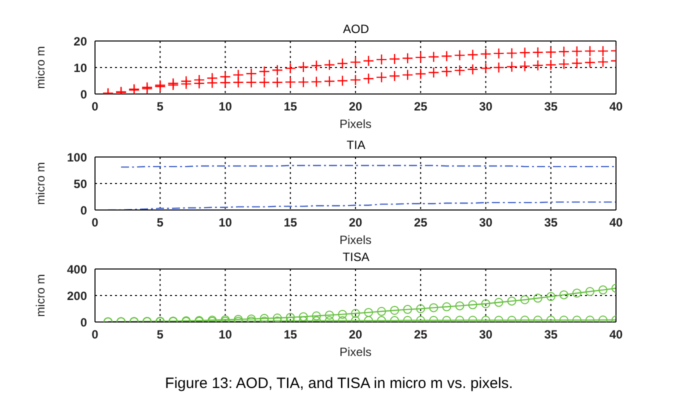 Image resolution: width=678 pixels, height=401 pixels. I want to click on y-tick-label: 100, so click(77, 157).